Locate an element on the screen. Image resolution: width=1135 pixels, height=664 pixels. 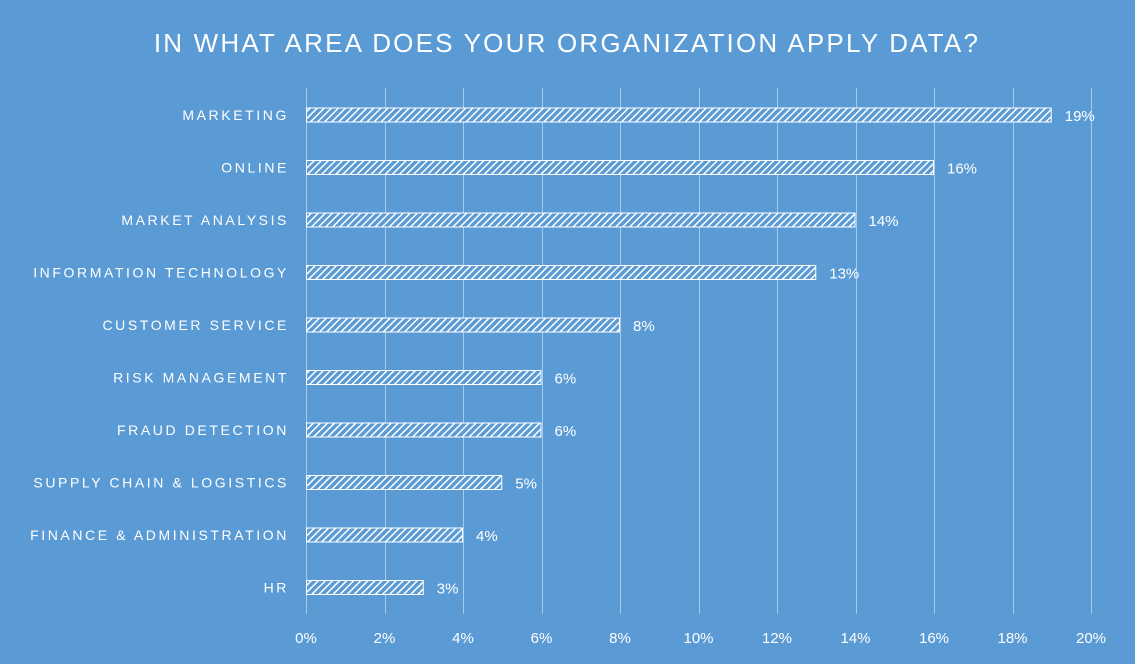
x-tick-label: 0% is located at coordinates (306, 638).